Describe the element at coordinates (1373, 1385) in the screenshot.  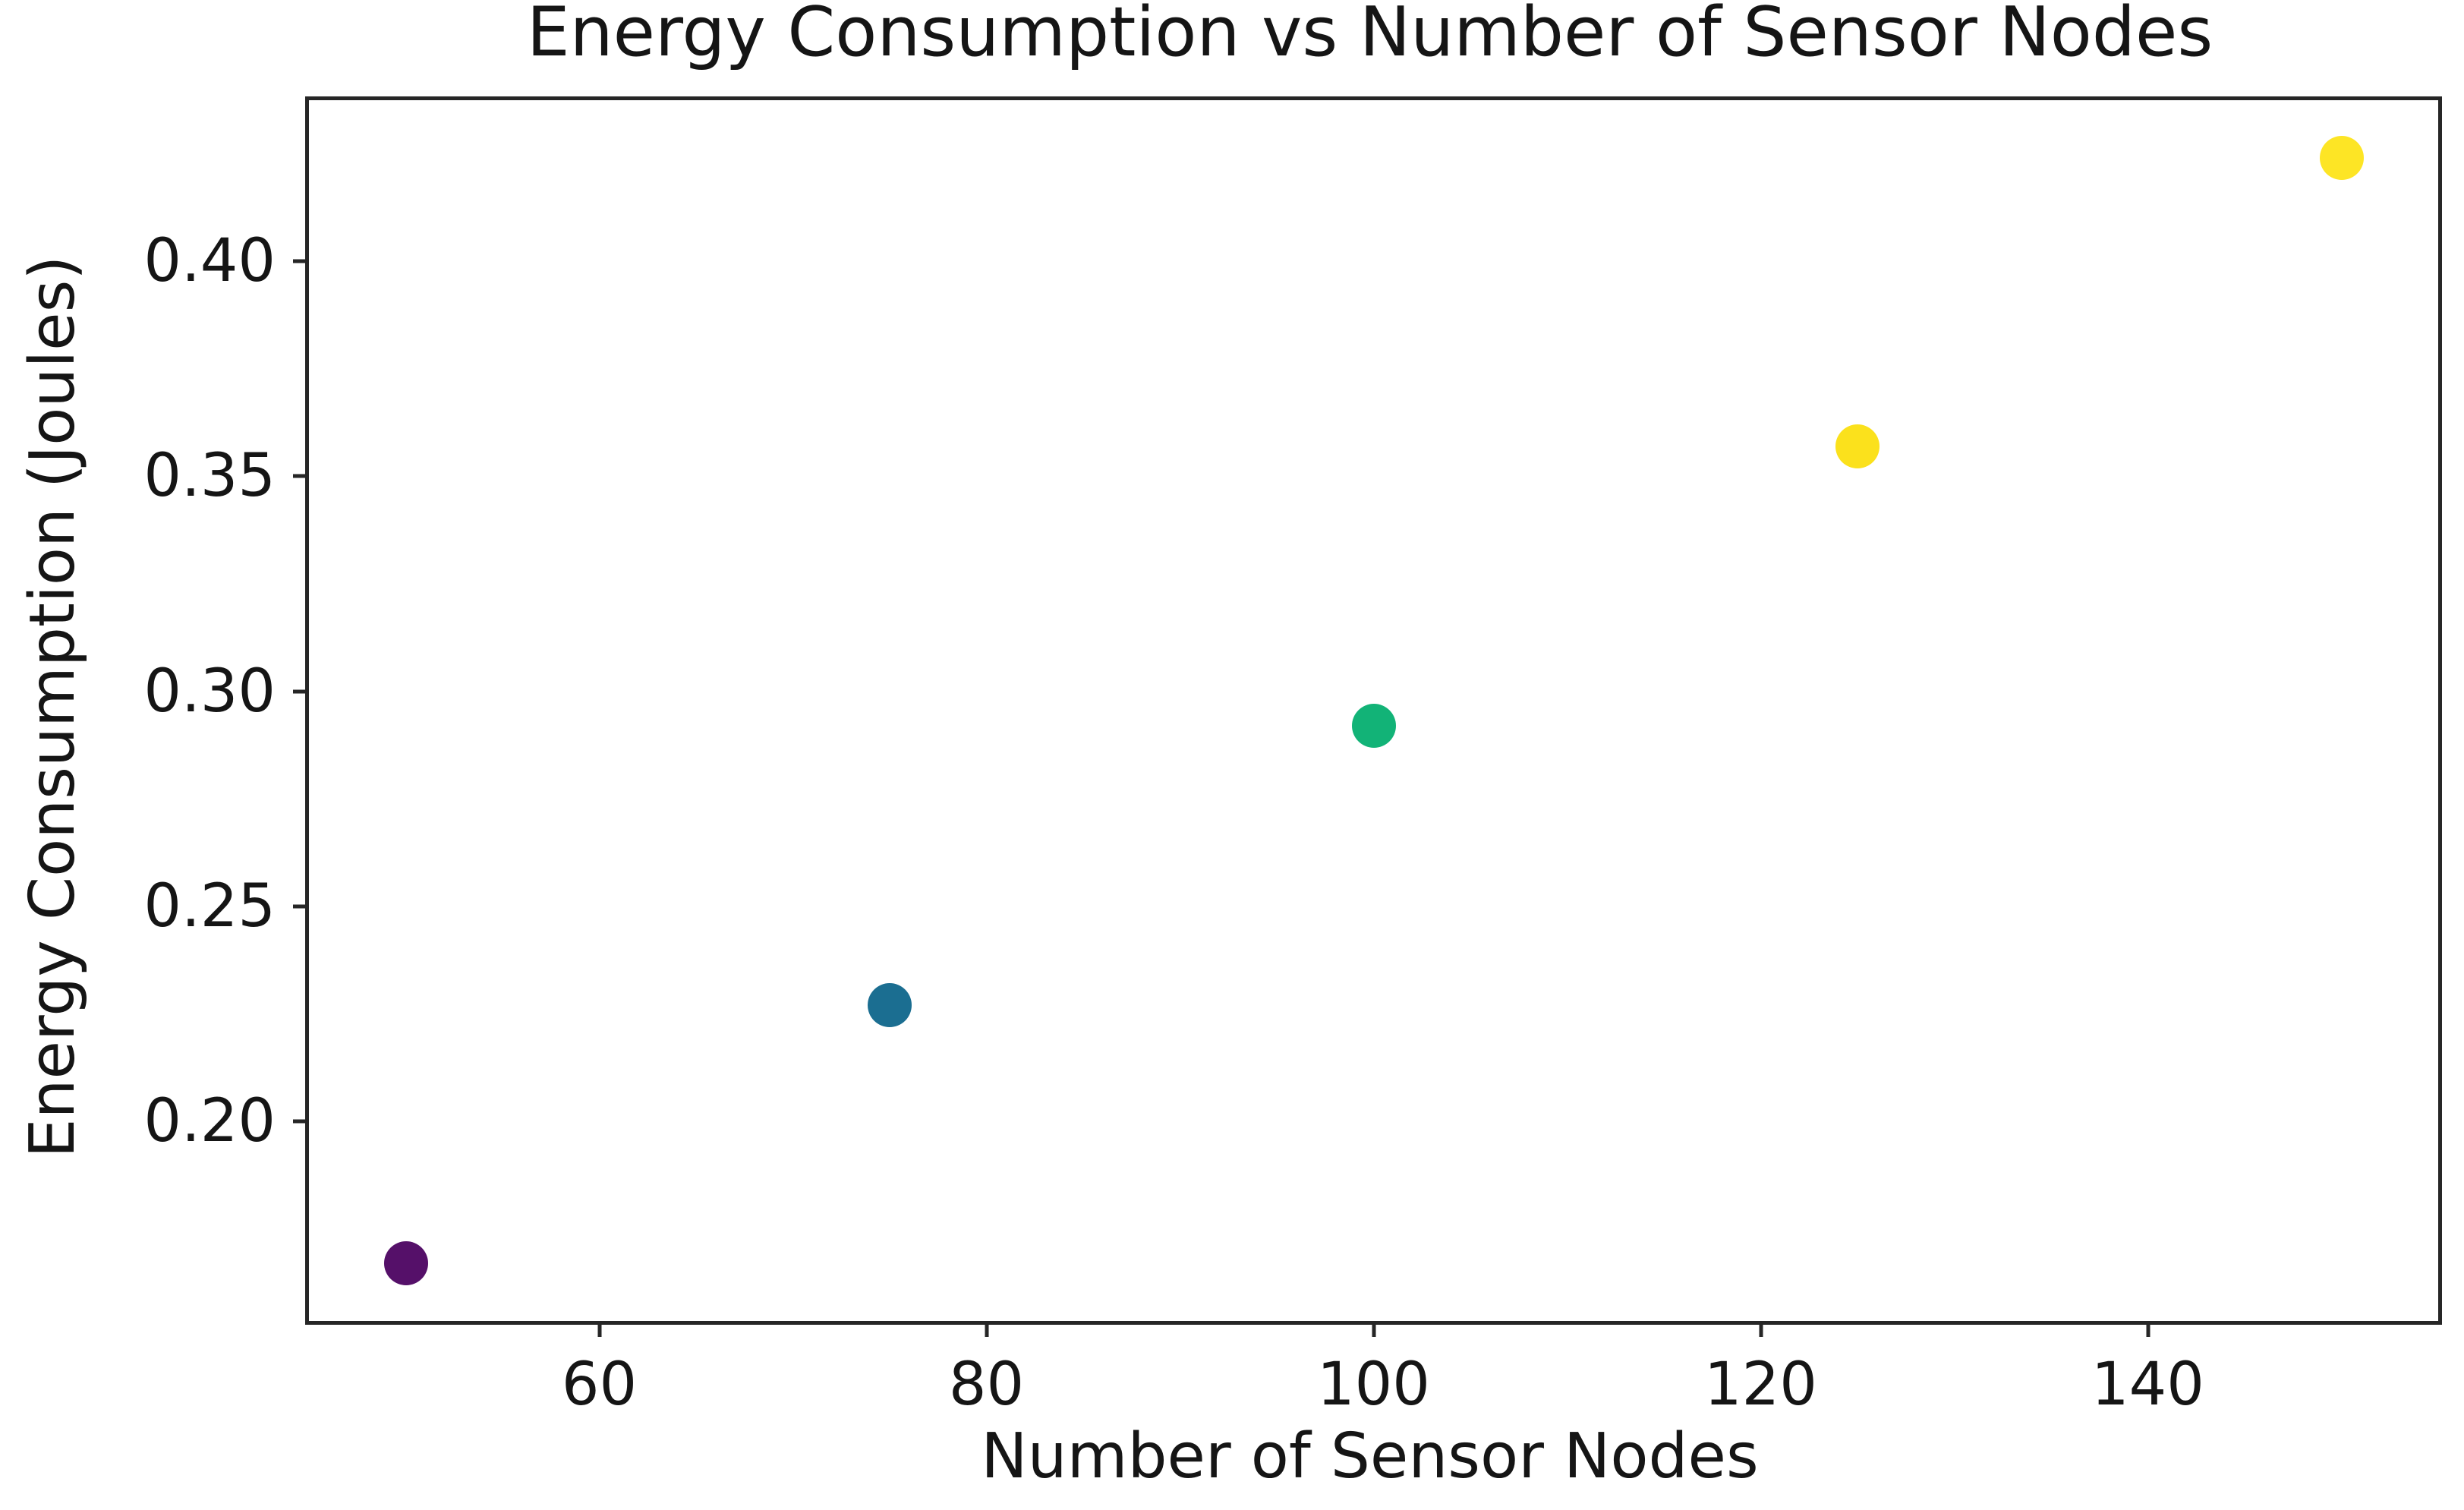
I see `x-tick-label: 100` at that location.